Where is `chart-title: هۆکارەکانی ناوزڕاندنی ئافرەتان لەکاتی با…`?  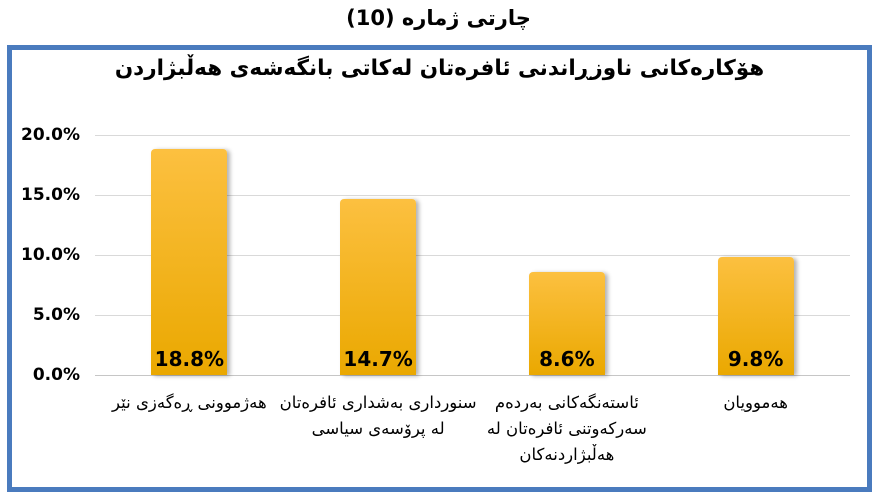 chart-title: هۆکارەکانی ناوزڕاندنی ئافرەتان لەکاتی با… is located at coordinates (439, 68).